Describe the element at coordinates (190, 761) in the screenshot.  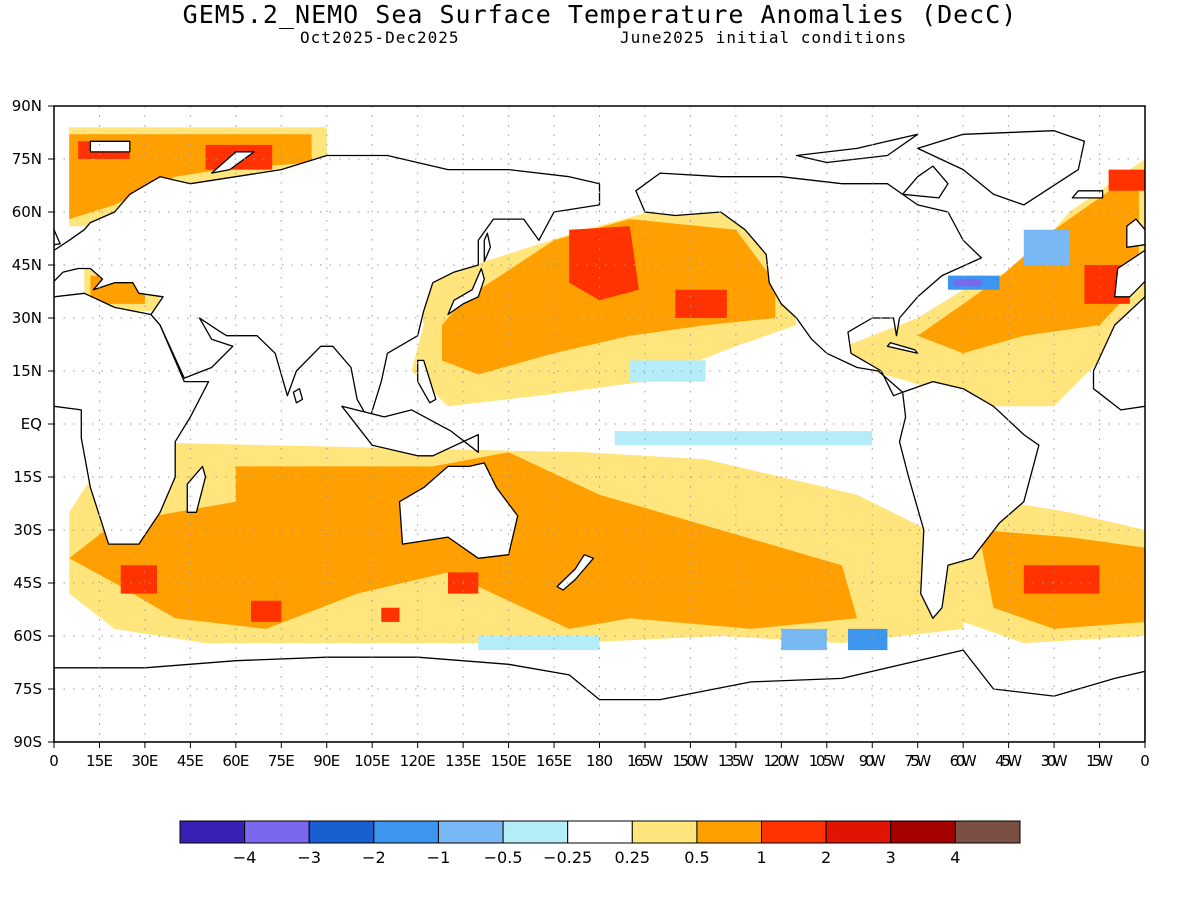
I see `lon-tick-label: 45E` at that location.